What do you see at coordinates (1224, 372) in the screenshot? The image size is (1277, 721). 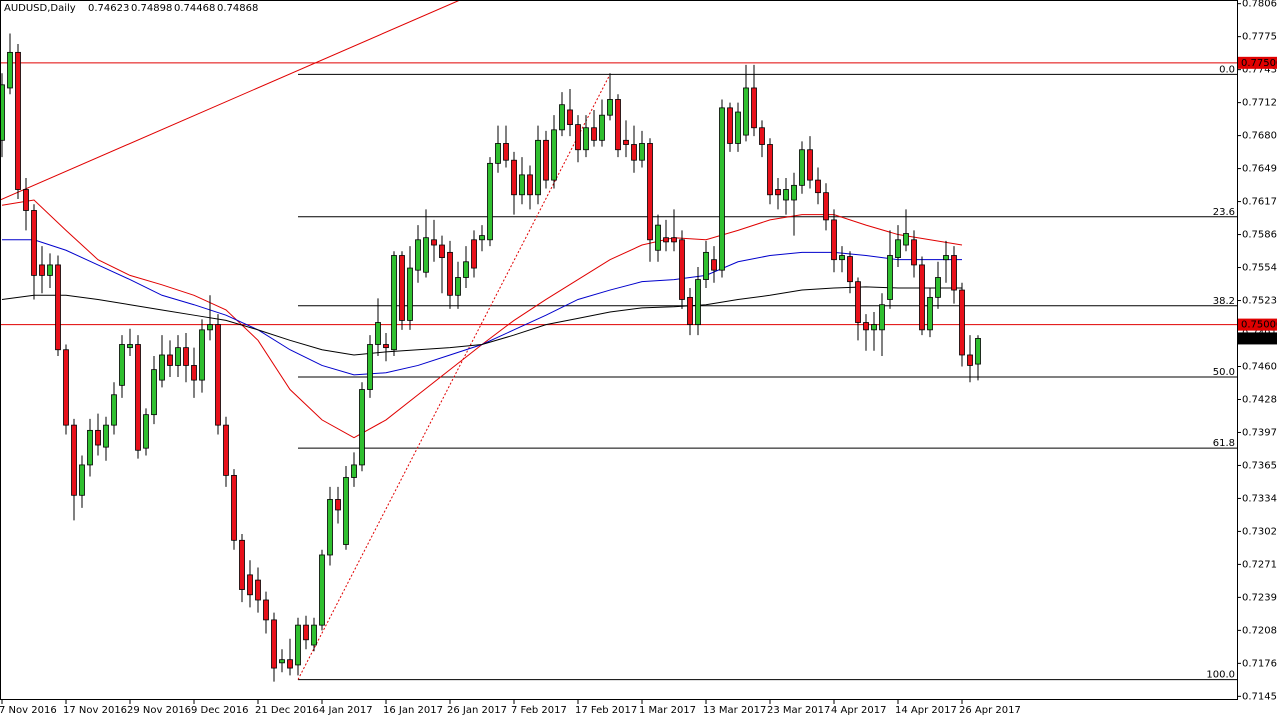 I see `fib-label: 50.0` at bounding box center [1224, 372].